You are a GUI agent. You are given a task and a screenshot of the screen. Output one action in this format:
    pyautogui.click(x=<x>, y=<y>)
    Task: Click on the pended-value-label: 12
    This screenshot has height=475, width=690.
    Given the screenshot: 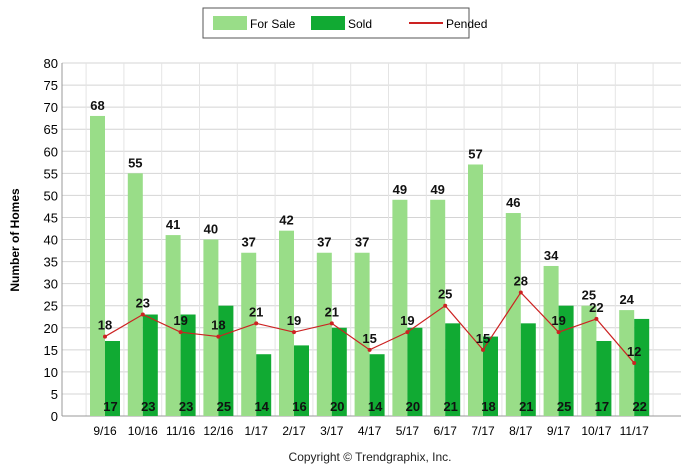 What is the action you would take?
    pyautogui.click(x=634, y=351)
    